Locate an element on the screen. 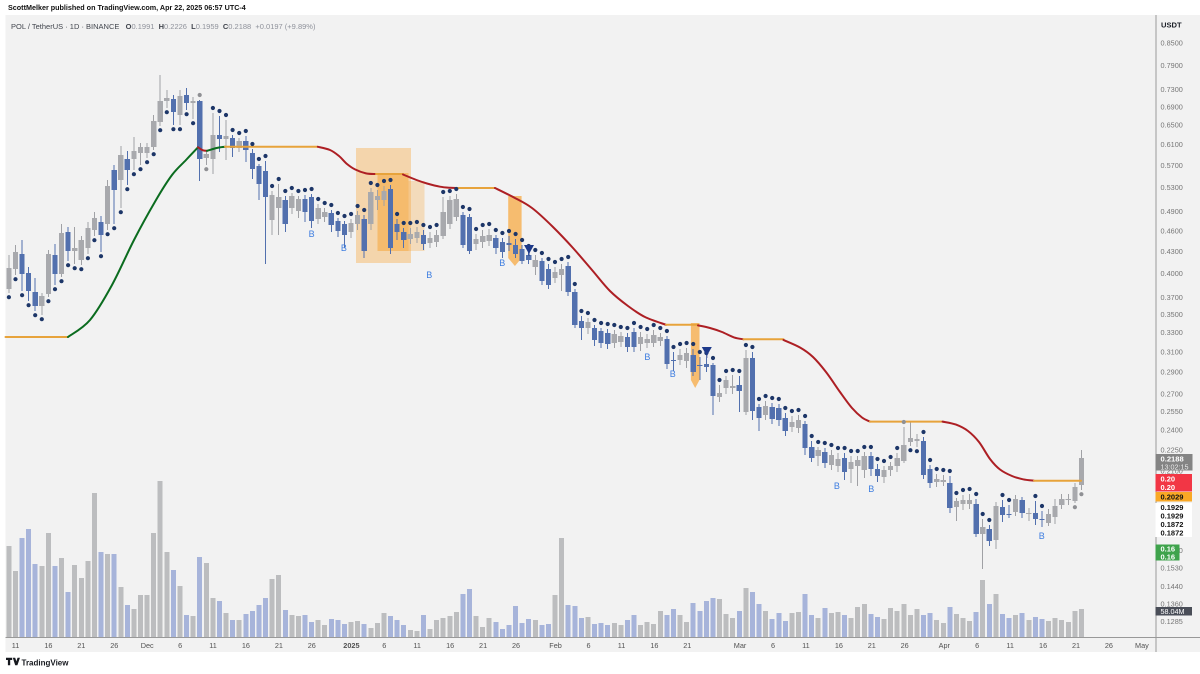  svg-text: 13:02:15 is located at coordinates (1175, 466).